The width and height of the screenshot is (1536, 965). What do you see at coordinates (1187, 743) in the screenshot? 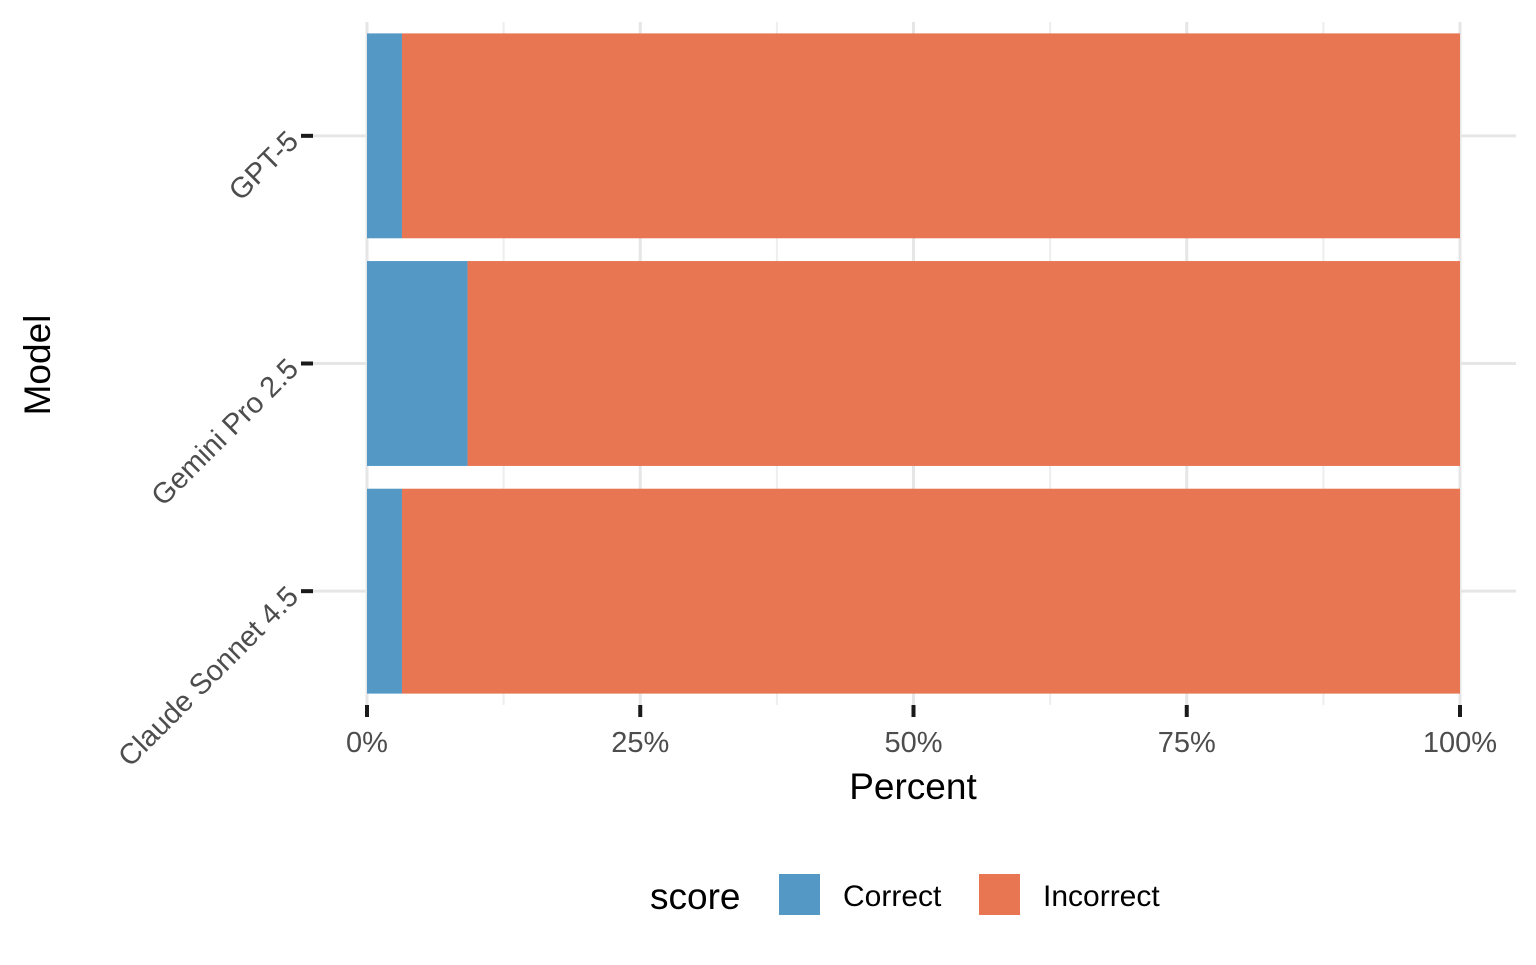
I see `x-tick-label: 75%` at bounding box center [1187, 743].